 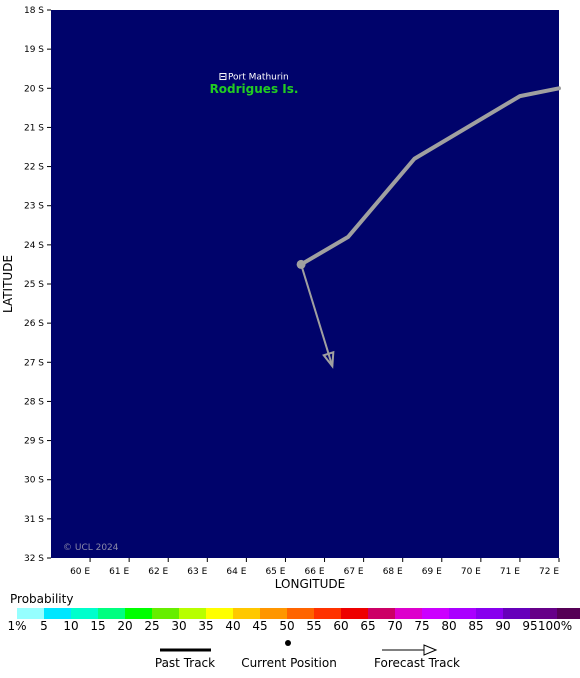 What do you see at coordinates (205, 626) in the screenshot?
I see `probability-label: 35` at bounding box center [205, 626].